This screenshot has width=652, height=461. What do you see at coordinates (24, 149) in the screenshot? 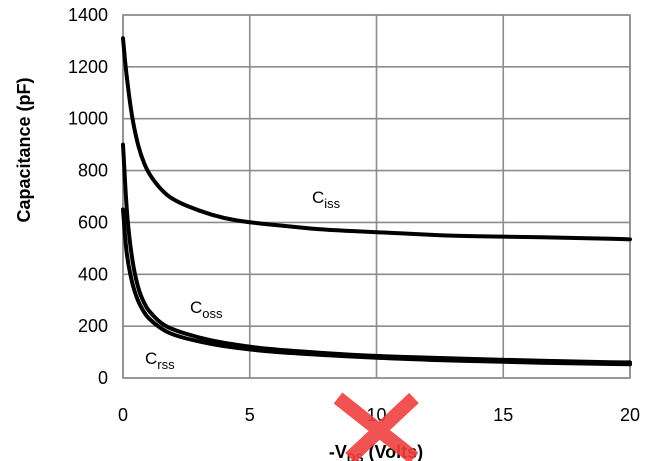
I see `y-axis-label: Capacitance (pF)` at bounding box center [24, 149].